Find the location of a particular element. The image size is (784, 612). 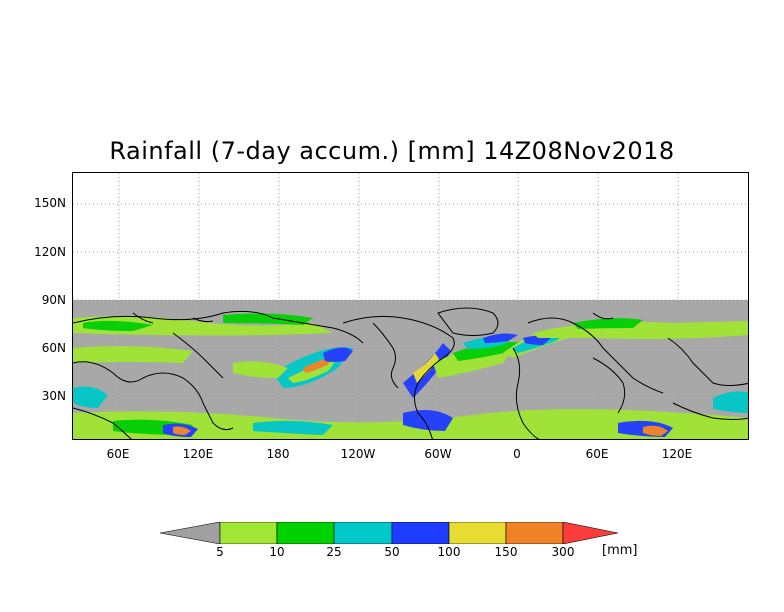

lon-tick-120e-right: 120E is located at coordinates (677, 454).